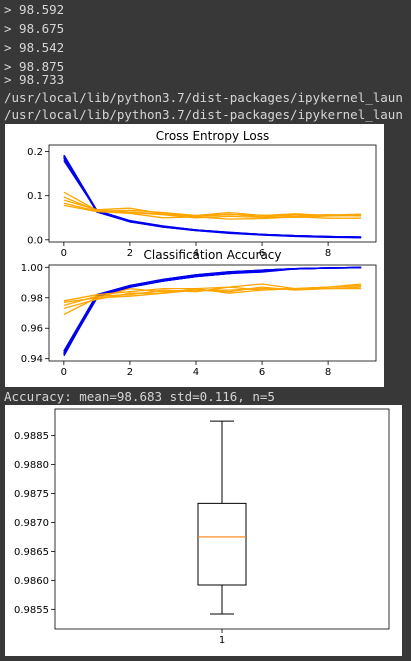 Image resolution: width=411 pixels, height=661 pixels. Describe the element at coordinates (222, 640) in the screenshot. I see `x-tick-label: 1` at that location.